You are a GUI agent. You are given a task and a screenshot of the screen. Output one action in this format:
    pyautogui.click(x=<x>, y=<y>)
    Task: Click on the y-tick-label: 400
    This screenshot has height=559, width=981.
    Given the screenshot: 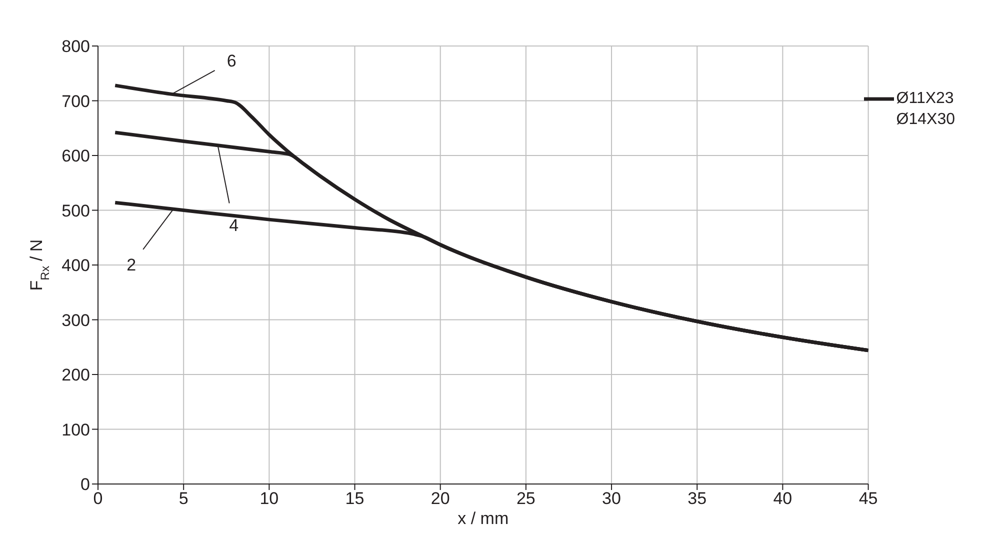 What is the action you would take?
    pyautogui.click(x=76, y=266)
    